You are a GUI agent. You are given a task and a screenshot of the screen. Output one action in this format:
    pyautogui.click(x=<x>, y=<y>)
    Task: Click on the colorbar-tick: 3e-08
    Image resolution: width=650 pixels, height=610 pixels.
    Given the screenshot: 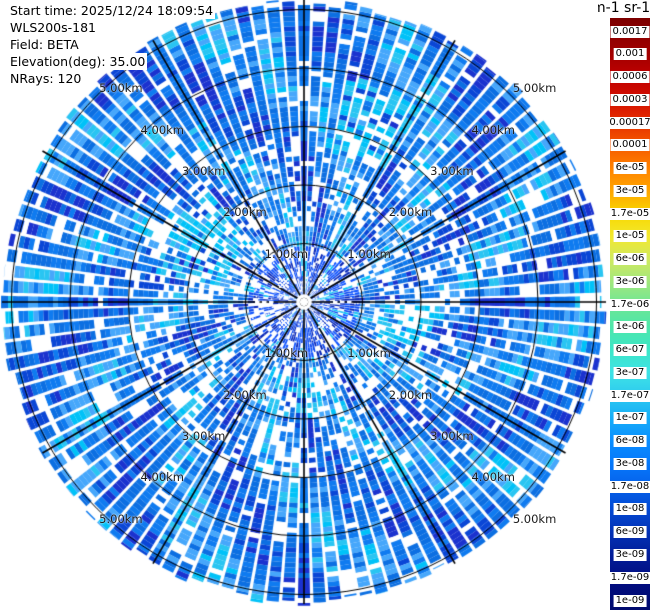 What is the action you would take?
    pyautogui.click(x=630, y=463)
    